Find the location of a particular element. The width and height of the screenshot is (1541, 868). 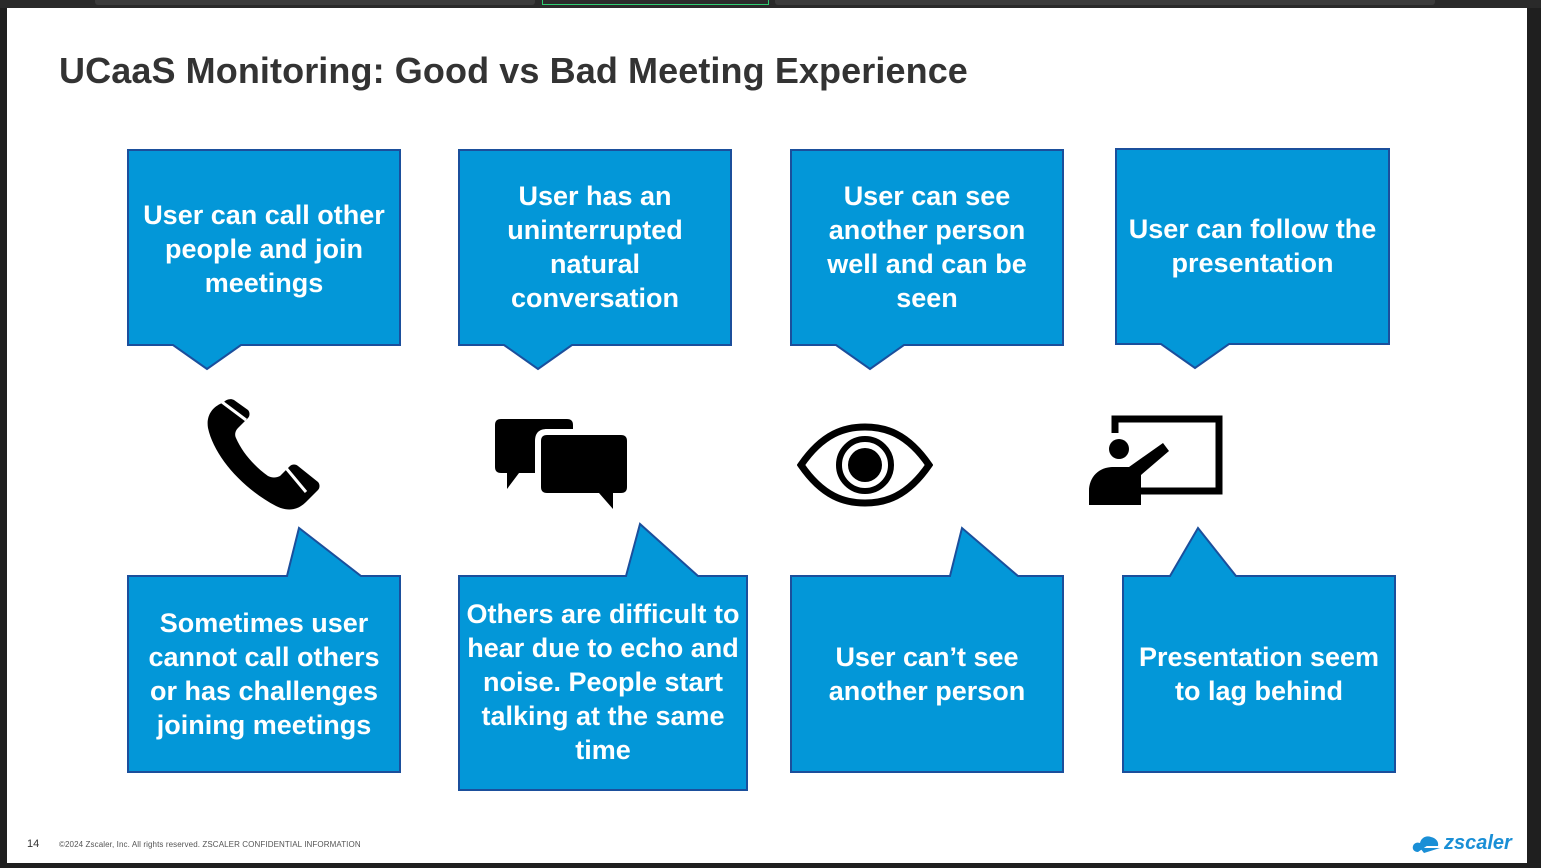

window-top-bar is located at coordinates (770, 4).